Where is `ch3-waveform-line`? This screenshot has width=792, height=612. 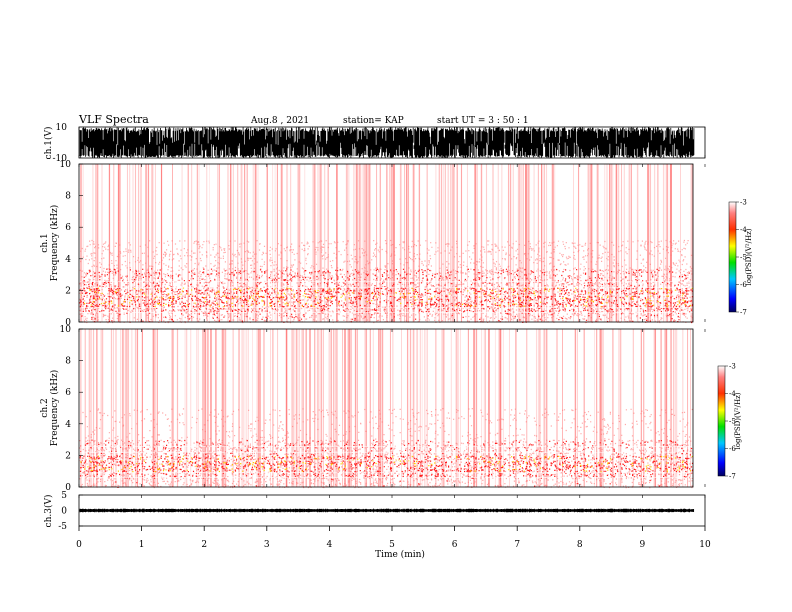 ch3-waveform-line is located at coordinates (387, 510).